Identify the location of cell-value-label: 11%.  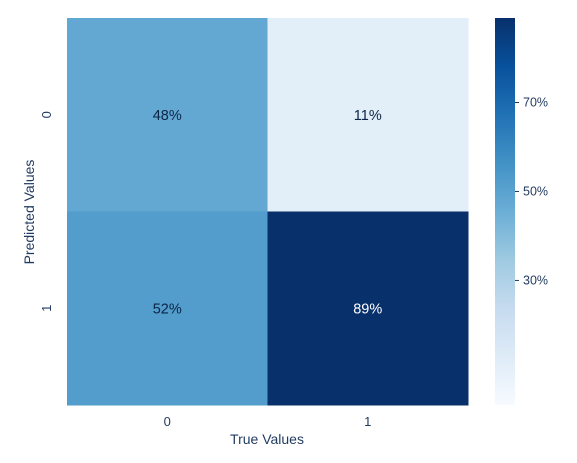
(368, 116).